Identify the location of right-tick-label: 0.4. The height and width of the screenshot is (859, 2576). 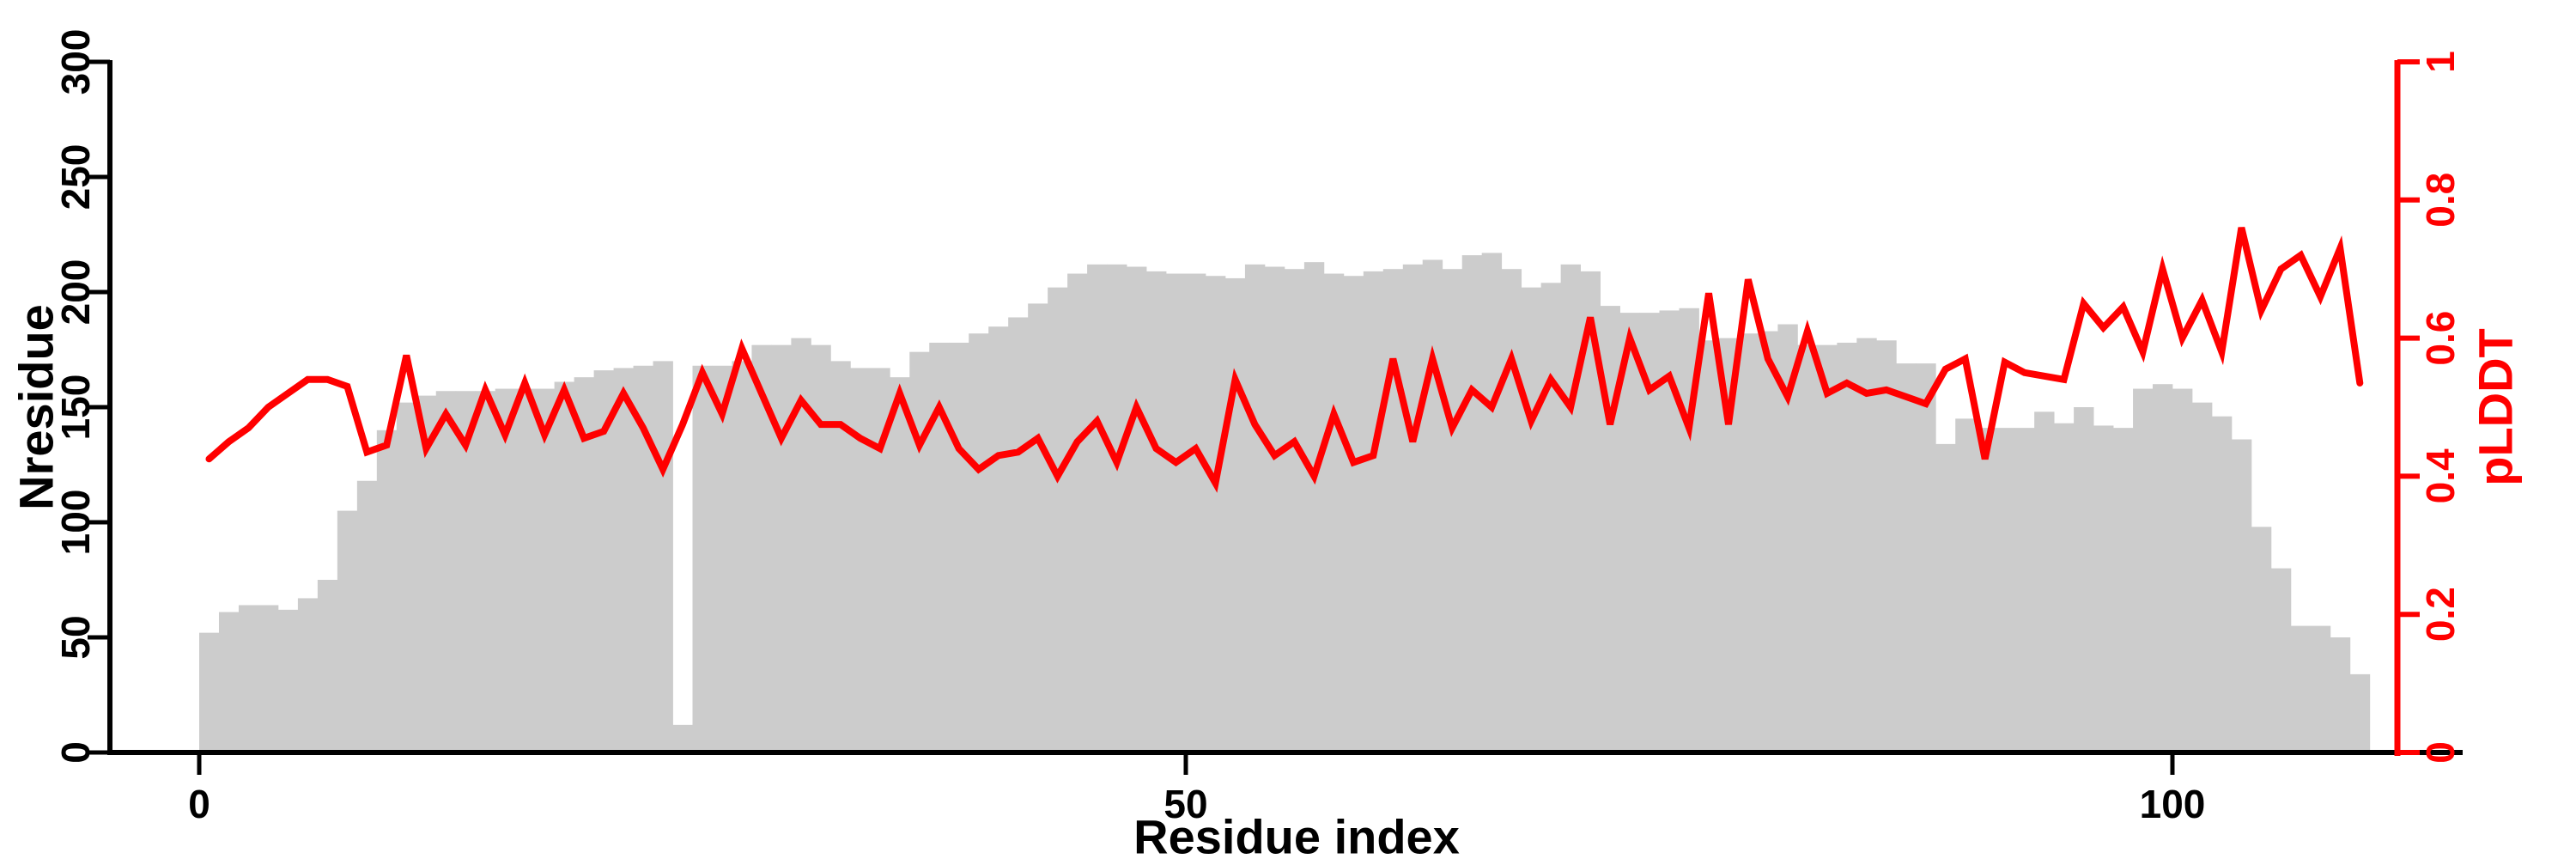
(2441, 475).